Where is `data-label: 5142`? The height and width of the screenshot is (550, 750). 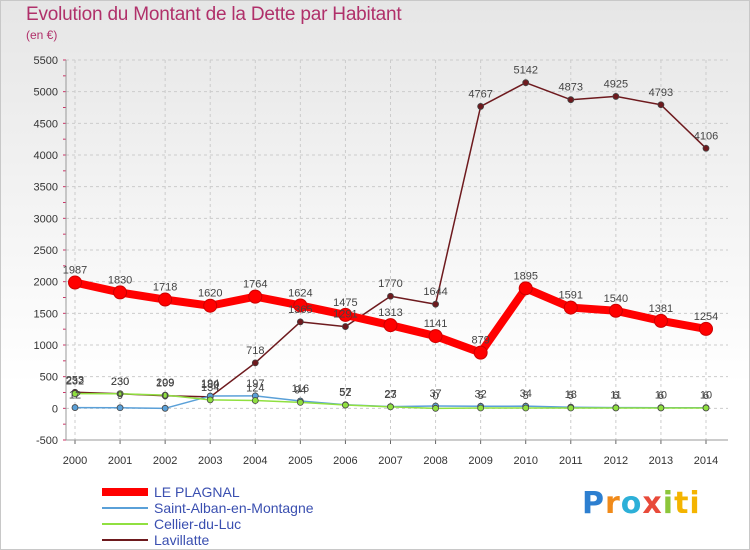 data-label: 5142 is located at coordinates (525, 71).